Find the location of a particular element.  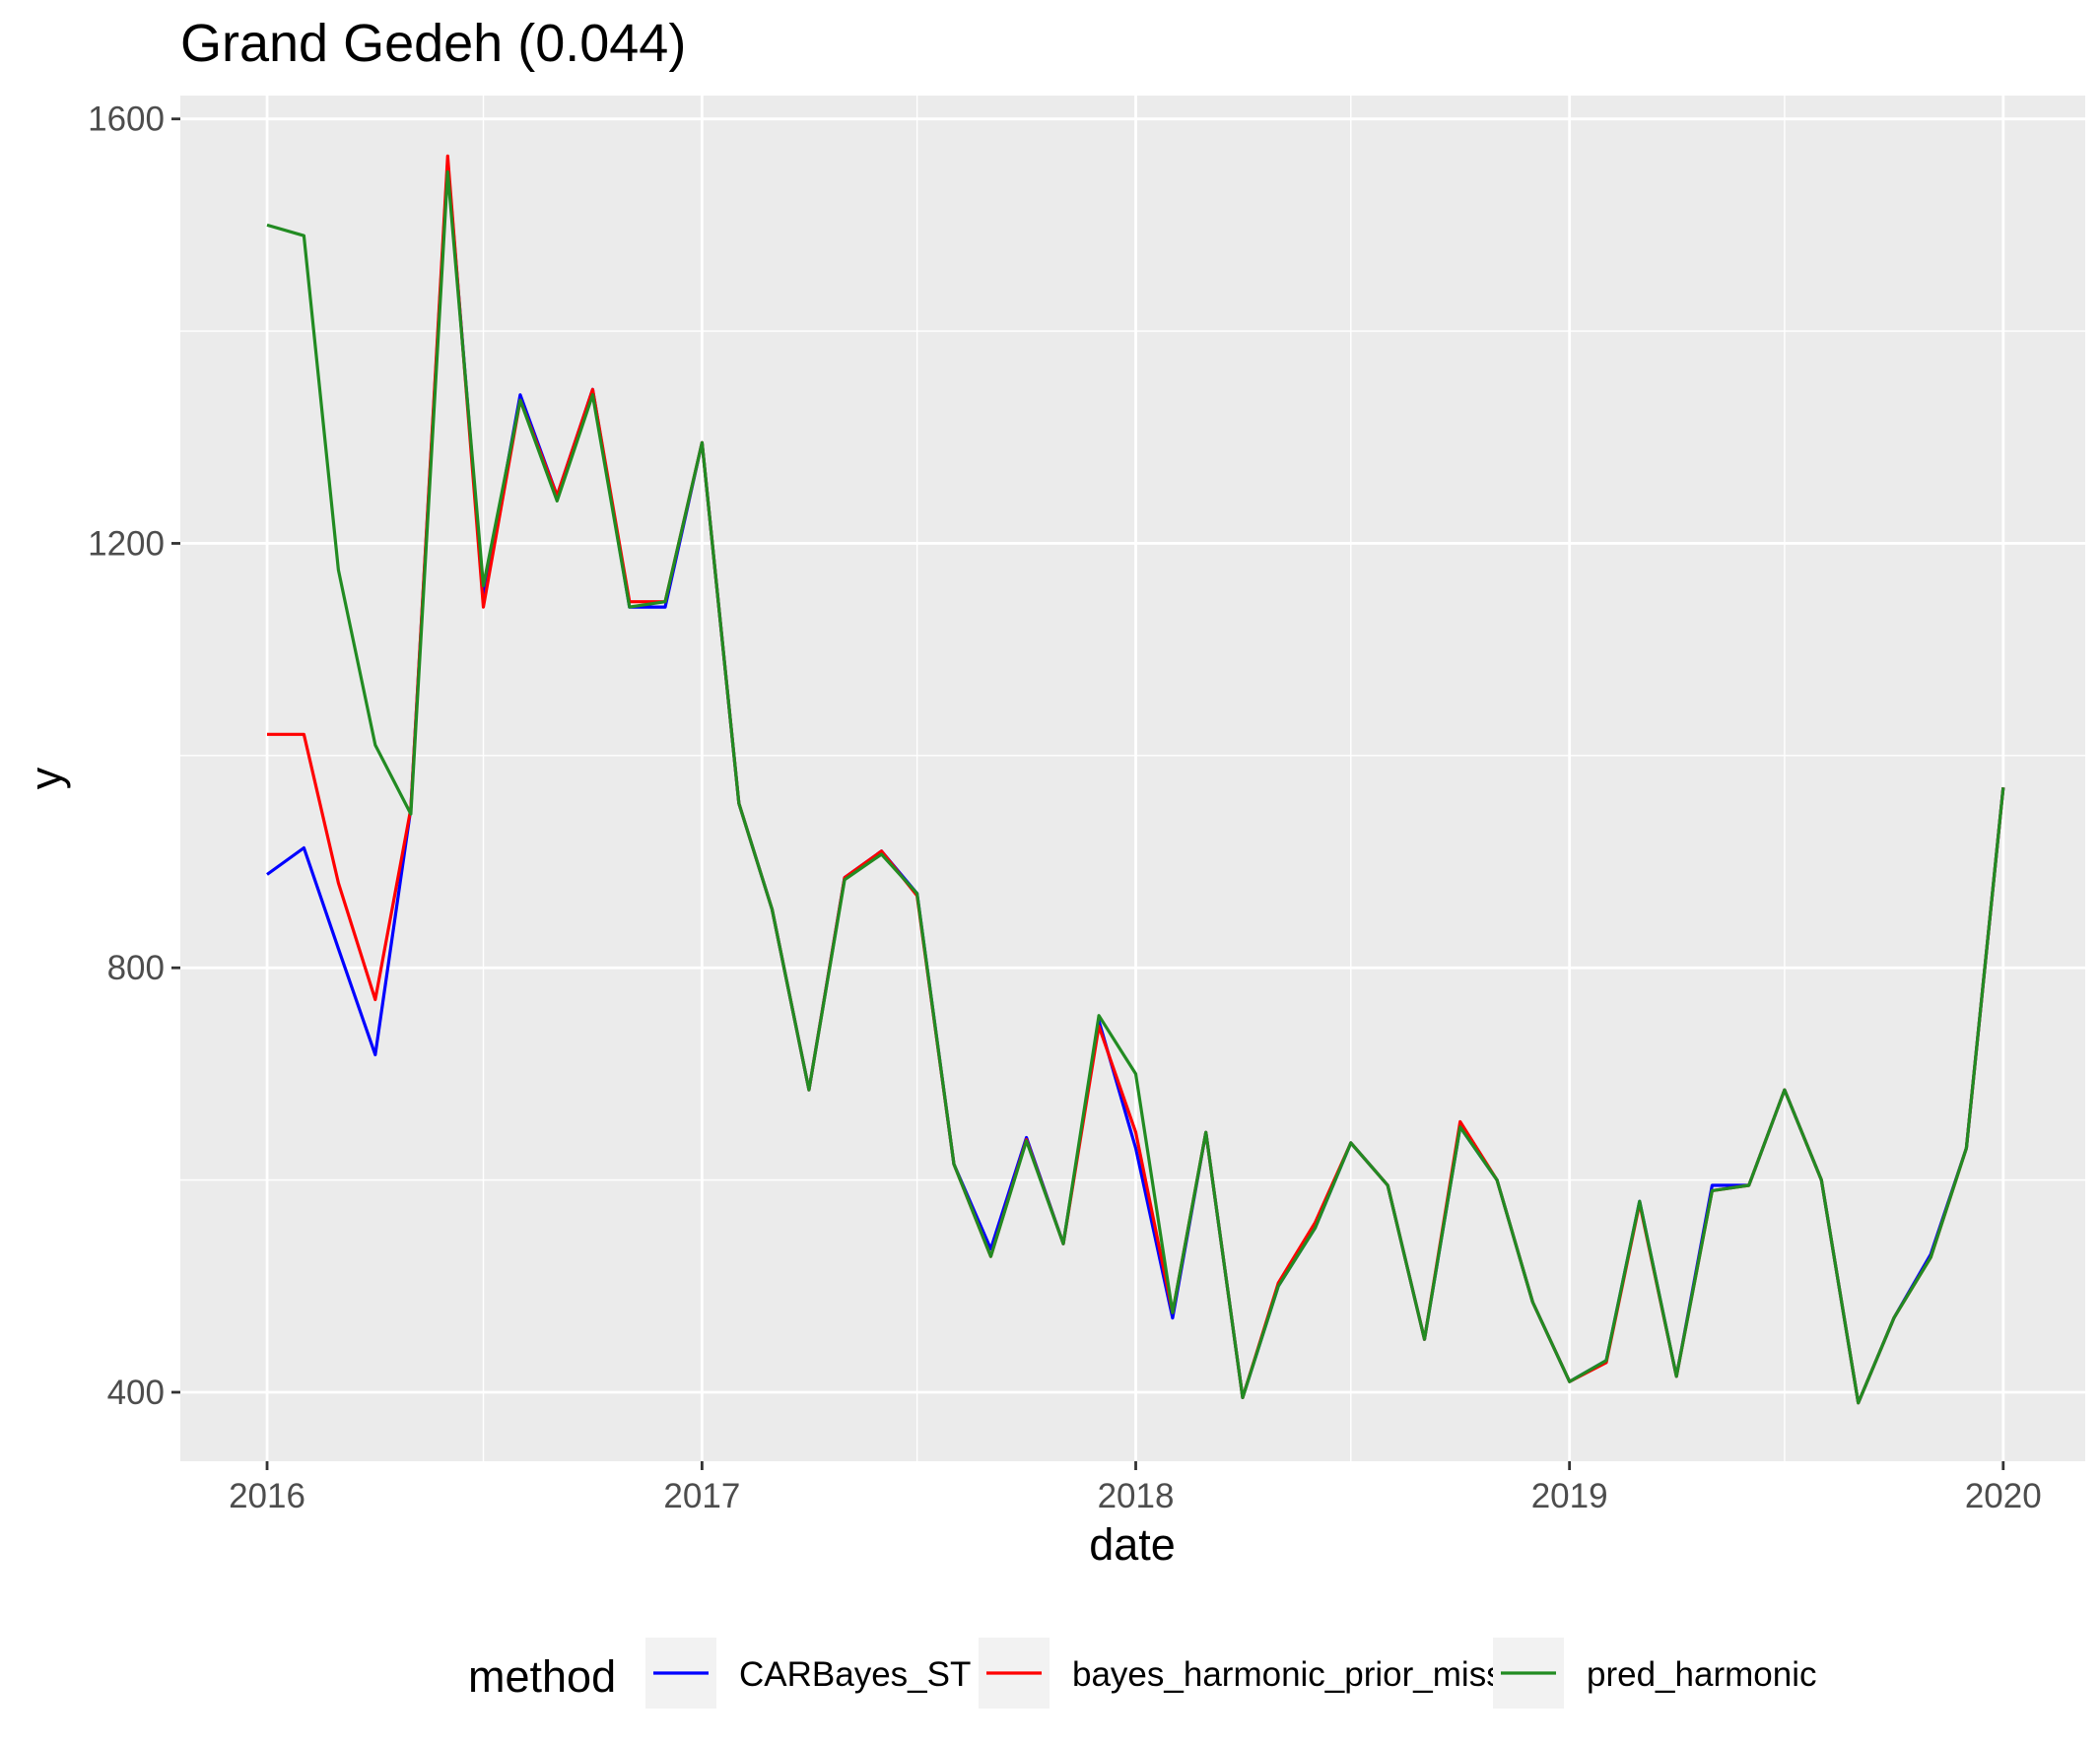

y-tick-label: 800 is located at coordinates (136, 968).